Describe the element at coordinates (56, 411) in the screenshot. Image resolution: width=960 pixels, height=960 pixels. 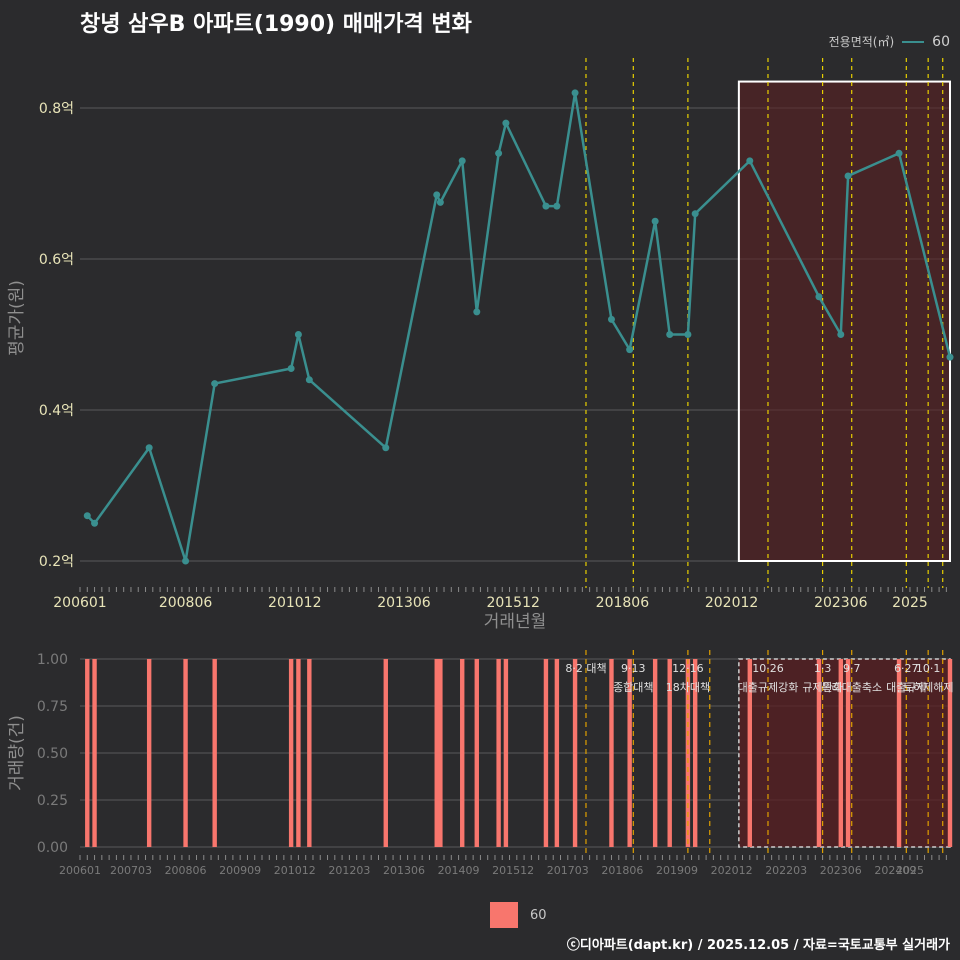
I see `y-tick-label: 0.4억` at that location.